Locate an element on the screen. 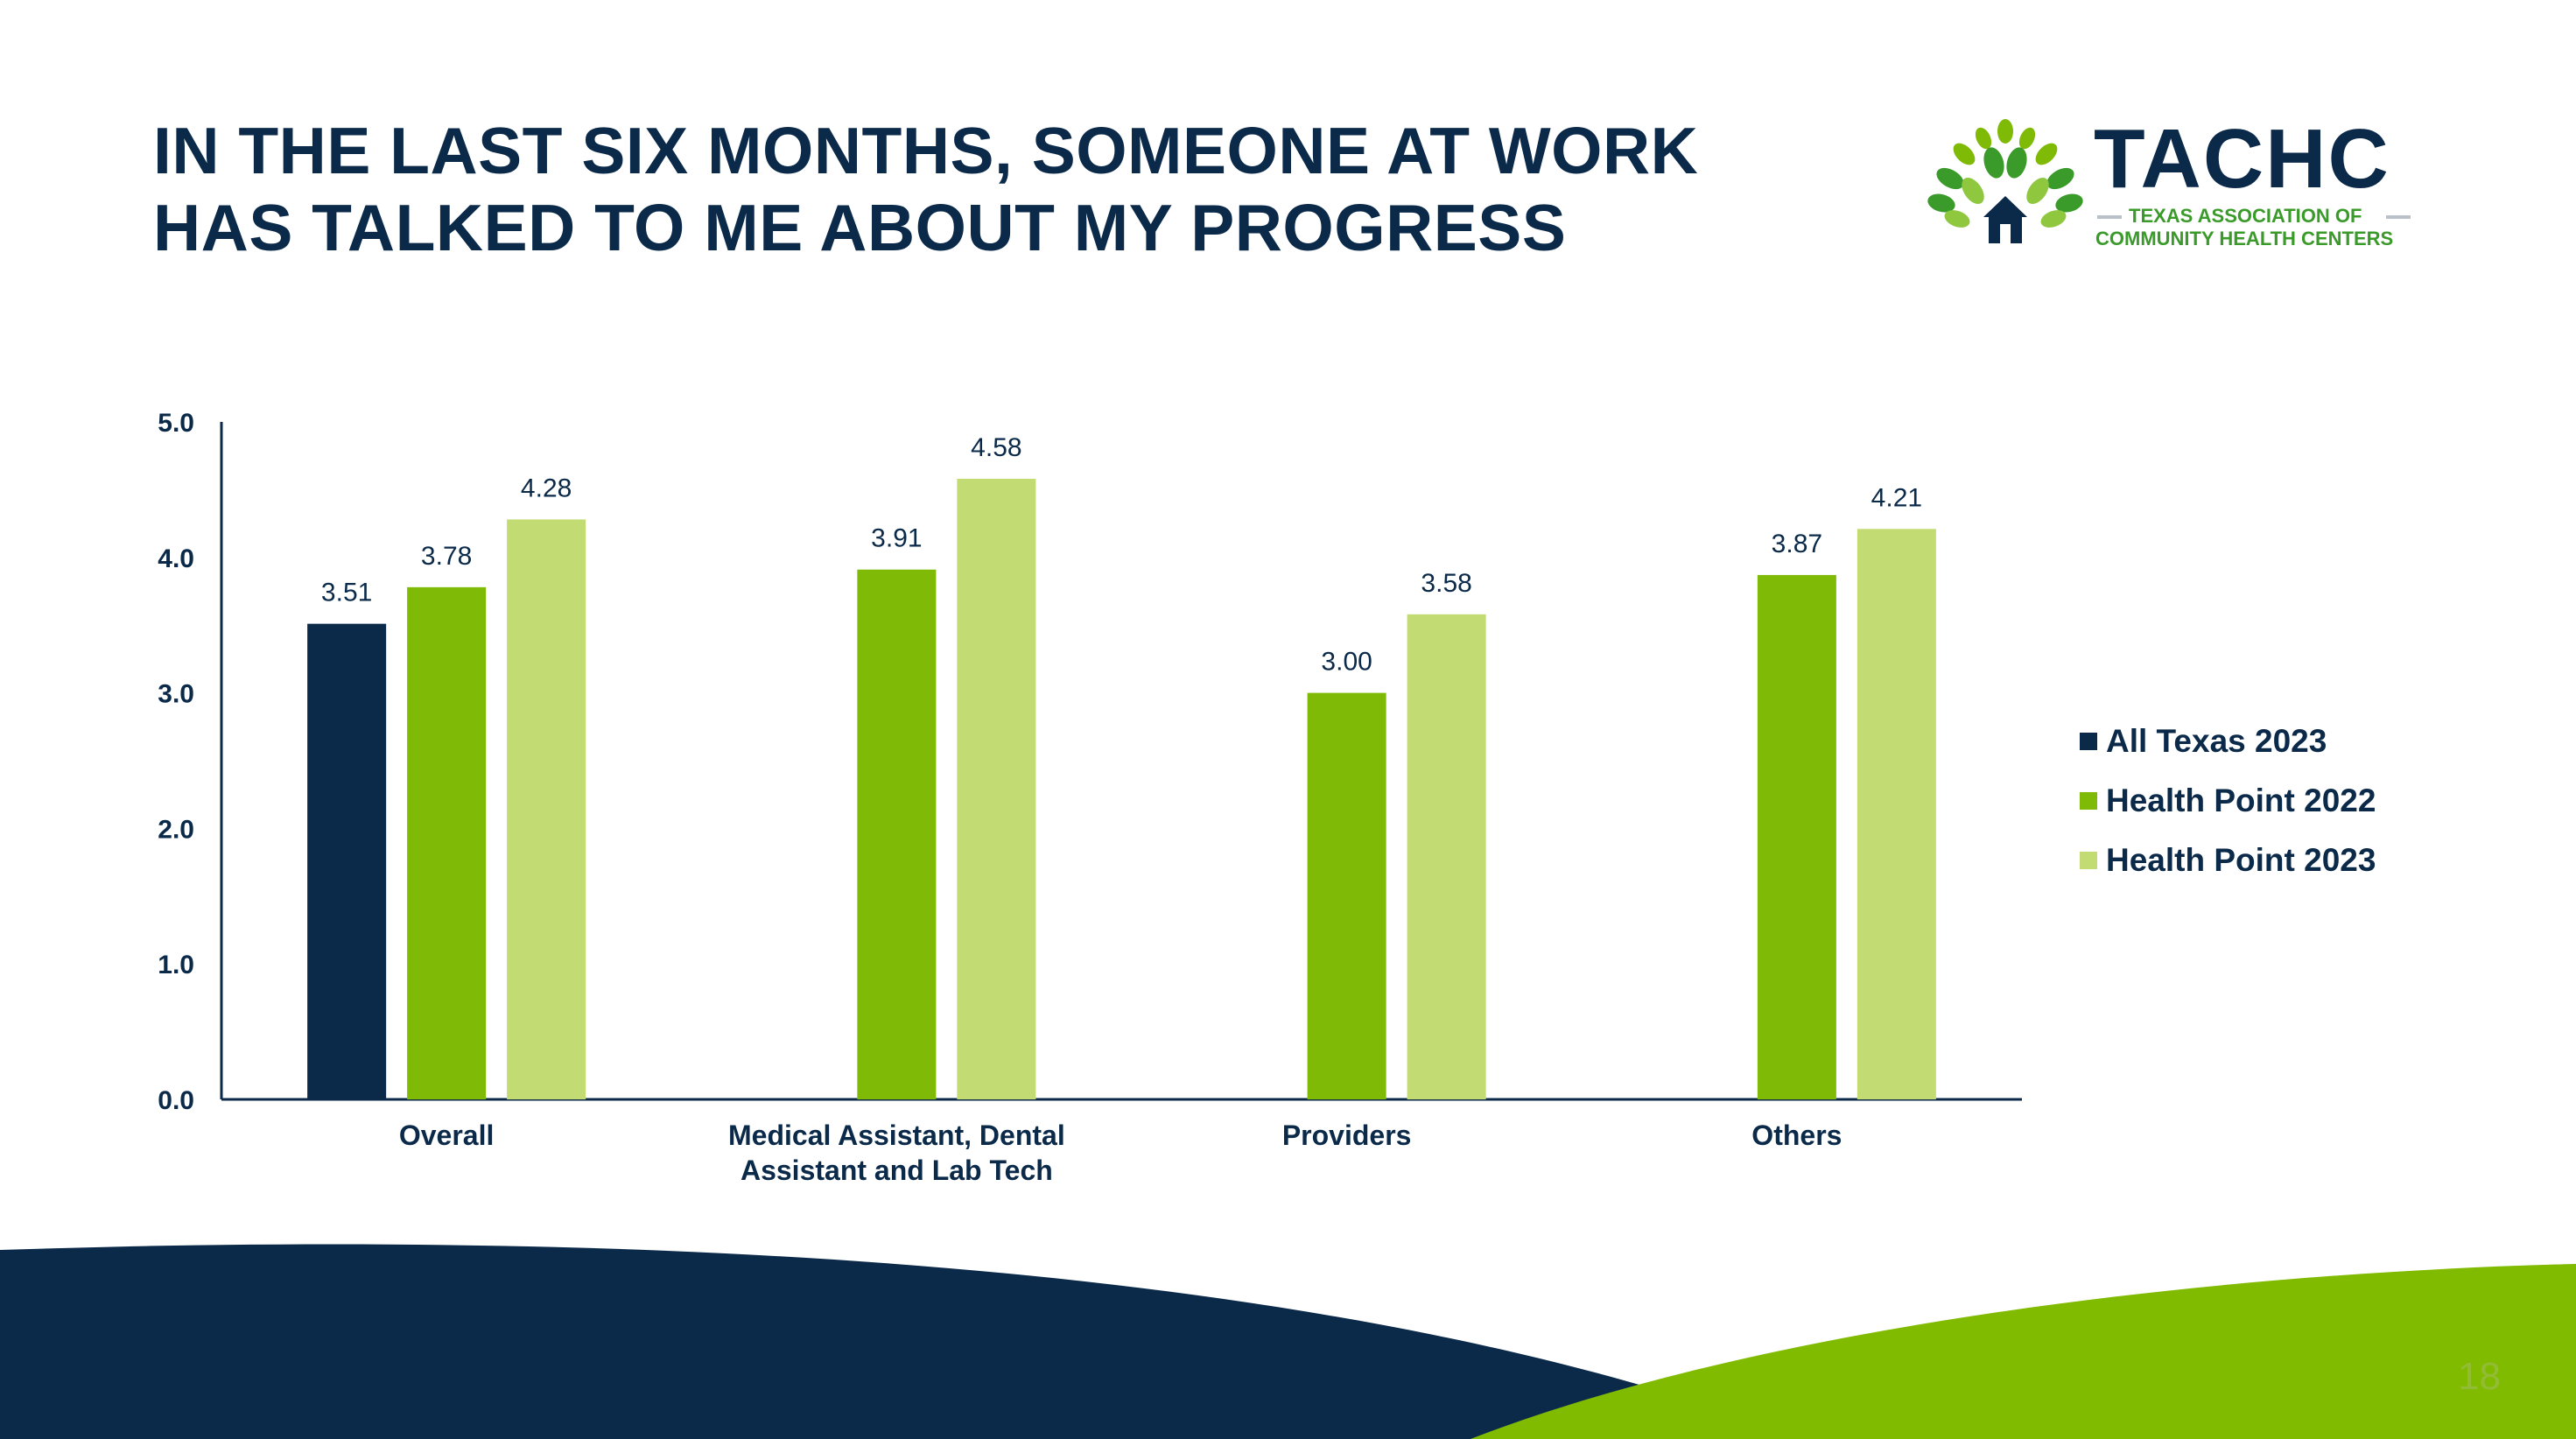 This screenshot has height=1439, width=2576. legend-item-all-texas-2023: All Texas 2023 is located at coordinates (2228, 741).